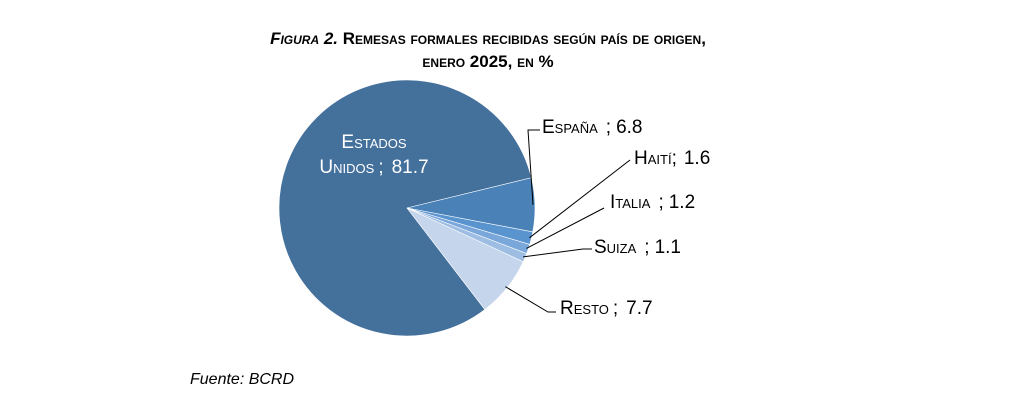  What do you see at coordinates (652, 202) in the screenshot?
I see `data-label-italia: Italia; 1.2` at bounding box center [652, 202].